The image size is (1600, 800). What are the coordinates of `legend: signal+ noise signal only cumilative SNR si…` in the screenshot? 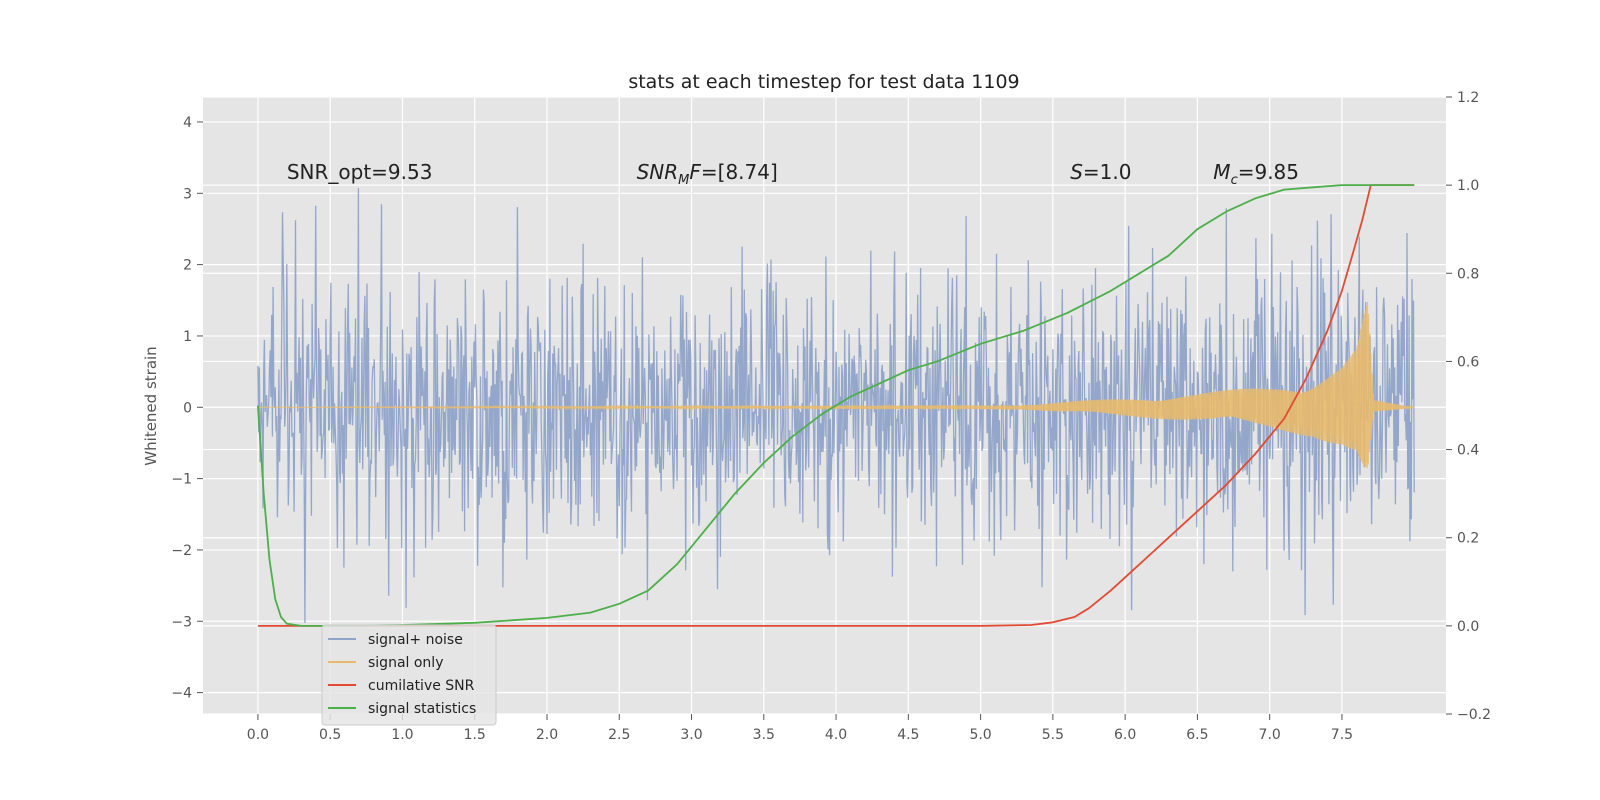 It's located at (409, 675).